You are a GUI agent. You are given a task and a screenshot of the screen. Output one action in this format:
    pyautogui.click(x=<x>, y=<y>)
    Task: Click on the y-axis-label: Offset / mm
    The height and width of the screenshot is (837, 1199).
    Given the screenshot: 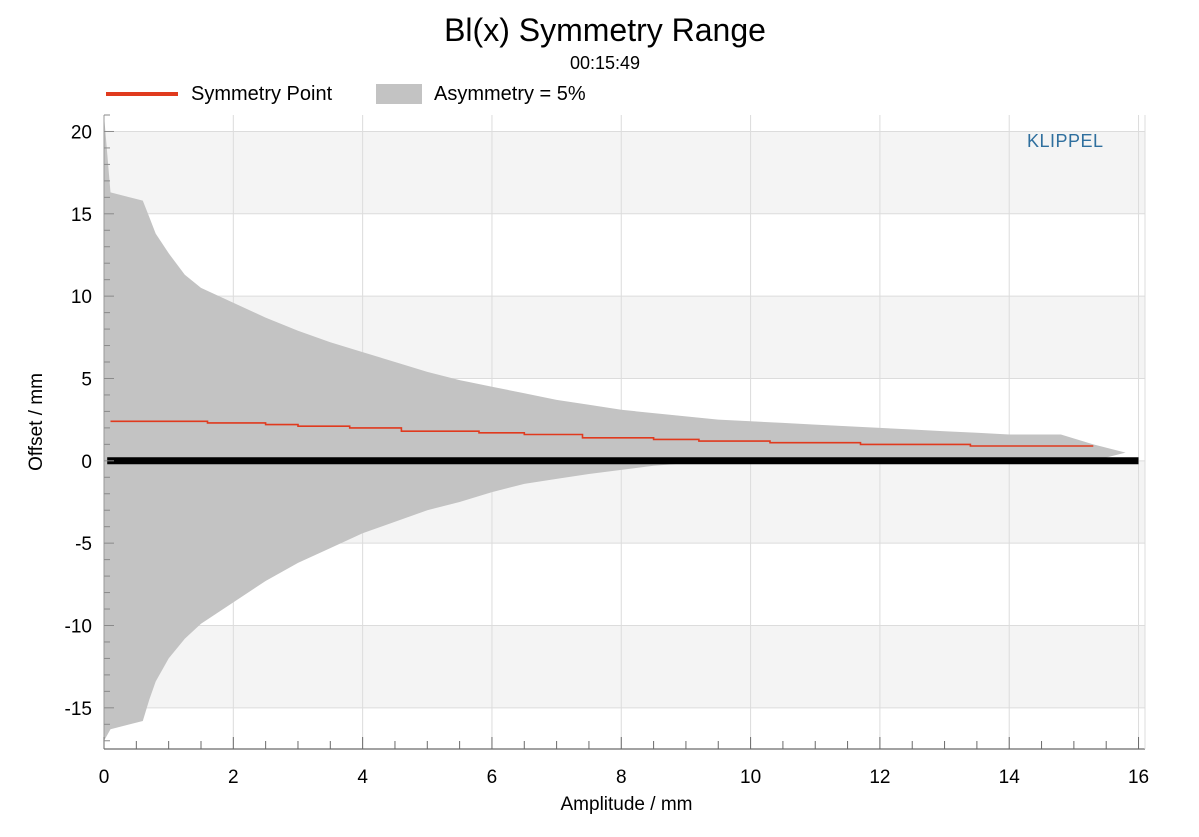 What is the action you would take?
    pyautogui.click(x=36, y=422)
    